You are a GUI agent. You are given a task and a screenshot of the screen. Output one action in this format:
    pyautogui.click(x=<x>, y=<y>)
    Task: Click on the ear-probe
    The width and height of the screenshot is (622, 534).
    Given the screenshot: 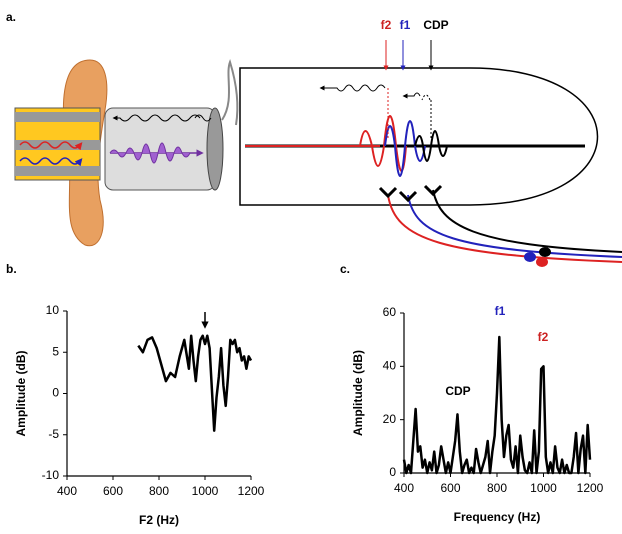 What is the action you would take?
    pyautogui.click(x=126, y=152)
    